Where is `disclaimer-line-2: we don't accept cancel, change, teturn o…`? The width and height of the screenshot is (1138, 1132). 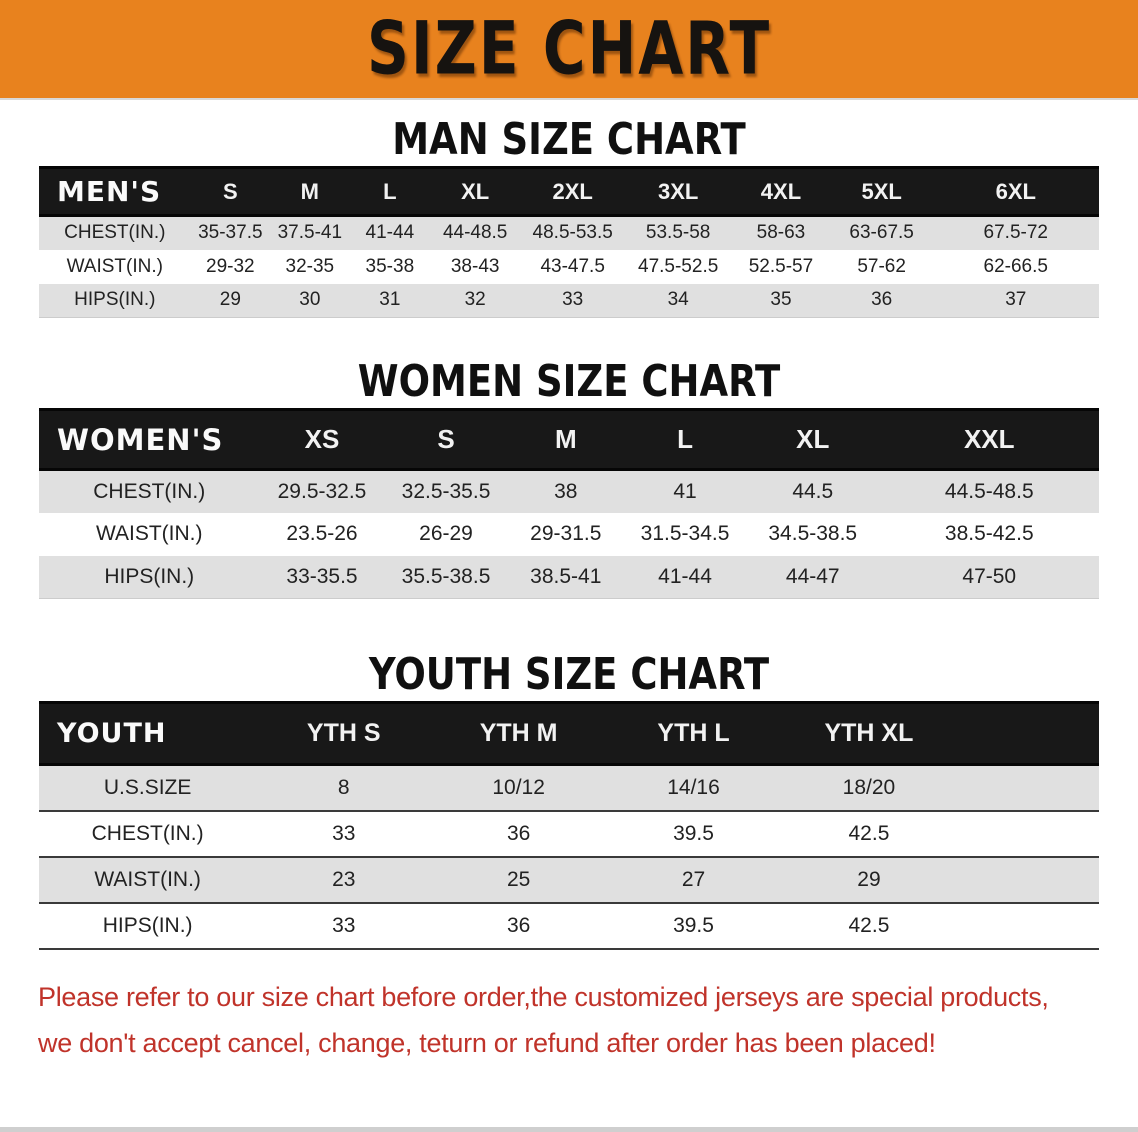
disclaimer-line-2: we don't accept cancel, change, teturn o… is located at coordinates (487, 1042).